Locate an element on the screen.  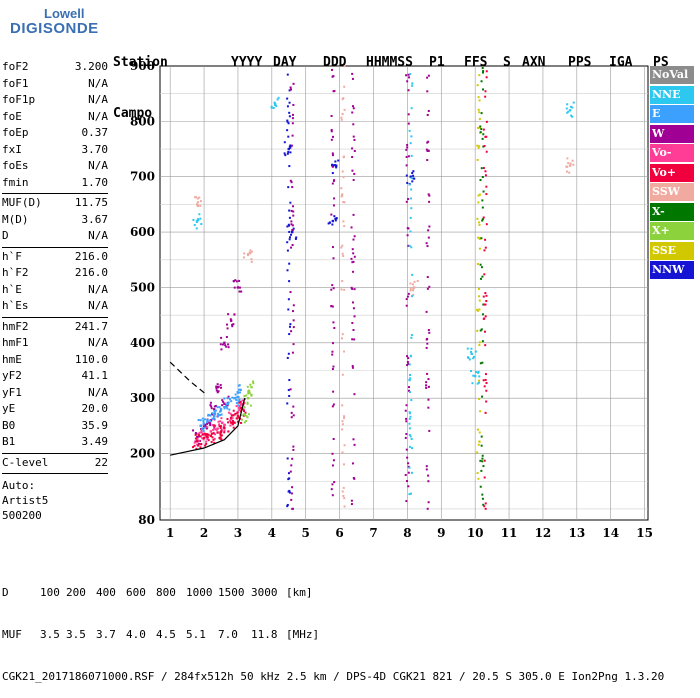
legend-item: W is located at coordinates (672, 133).